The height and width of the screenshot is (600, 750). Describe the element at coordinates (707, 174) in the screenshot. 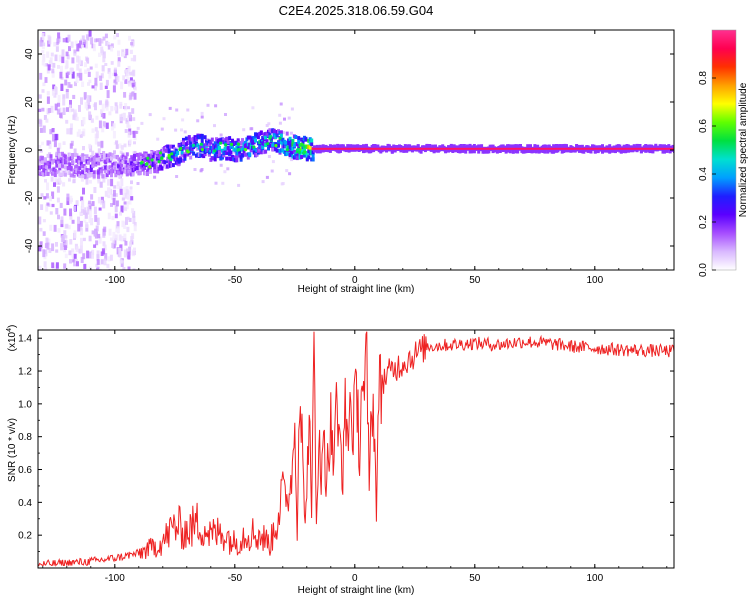

I see `colorbar-ticks: 0.0 0.2 0.4 0.6 0.8` at that location.